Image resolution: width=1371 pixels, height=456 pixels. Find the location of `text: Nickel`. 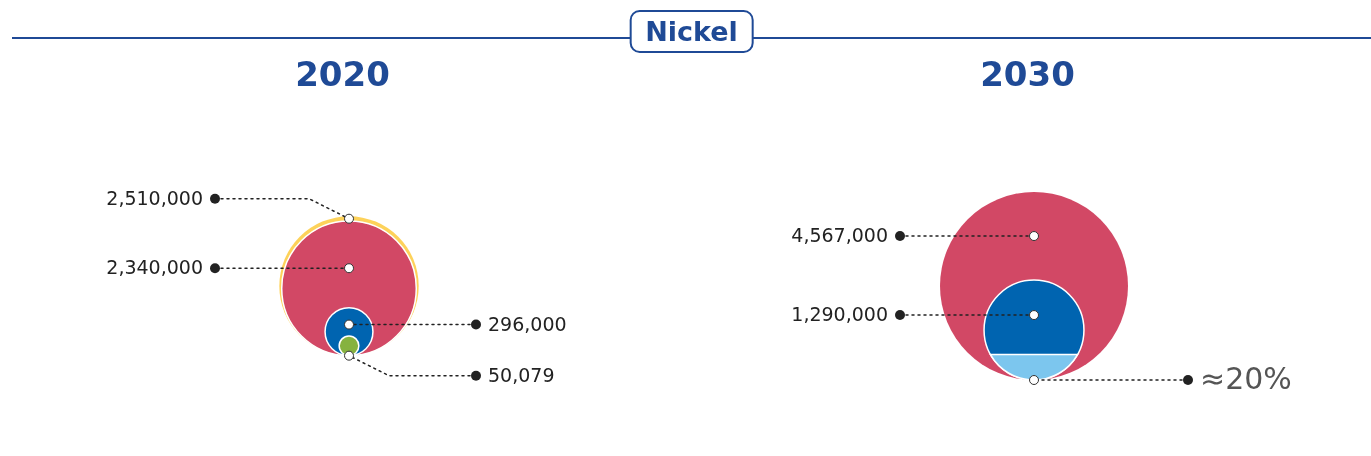

text: Nickel is located at coordinates (691, 31).